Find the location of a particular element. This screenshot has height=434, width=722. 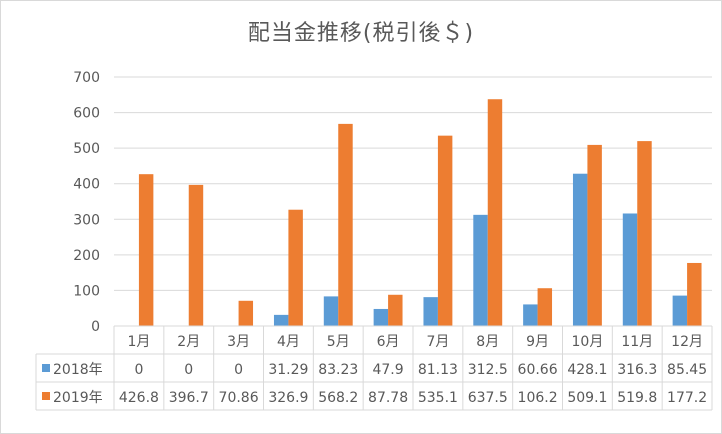

data-label: 316.3 is located at coordinates (637, 370).